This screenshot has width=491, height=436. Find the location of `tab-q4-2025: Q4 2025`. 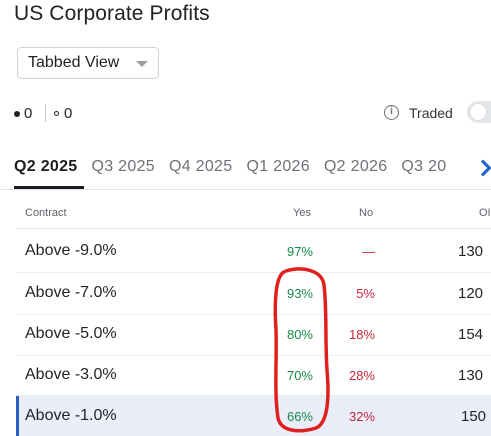

tab-q4-2025: Q4 2025 is located at coordinates (200, 166).